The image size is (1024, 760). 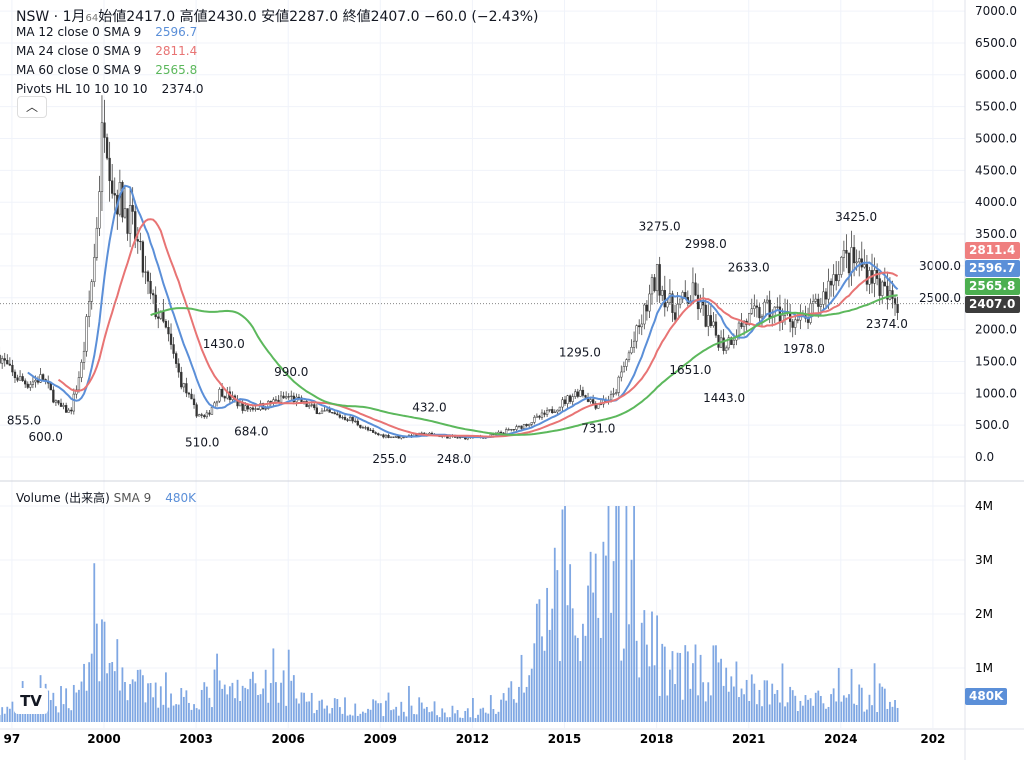 What do you see at coordinates (63, 498) in the screenshot?
I see `volume-label: Volume (出来高)` at bounding box center [63, 498].